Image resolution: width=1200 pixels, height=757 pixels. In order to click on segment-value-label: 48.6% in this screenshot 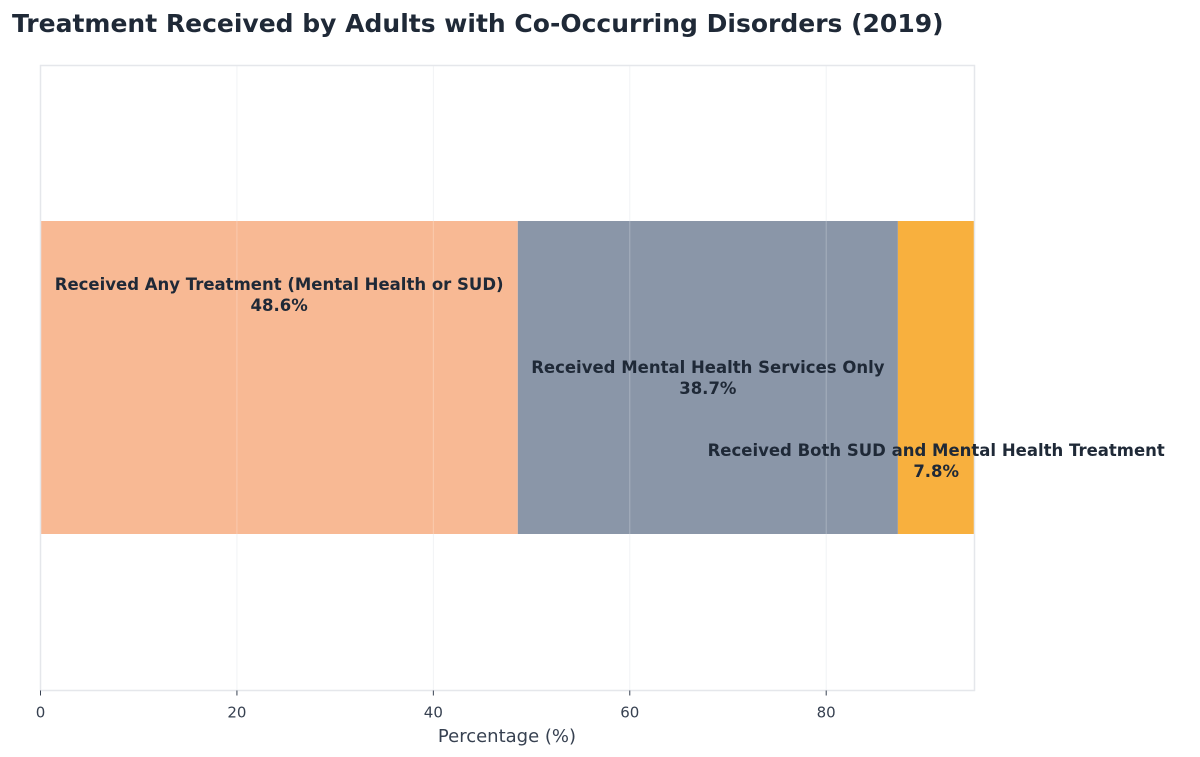, I will do `click(280, 305)`.